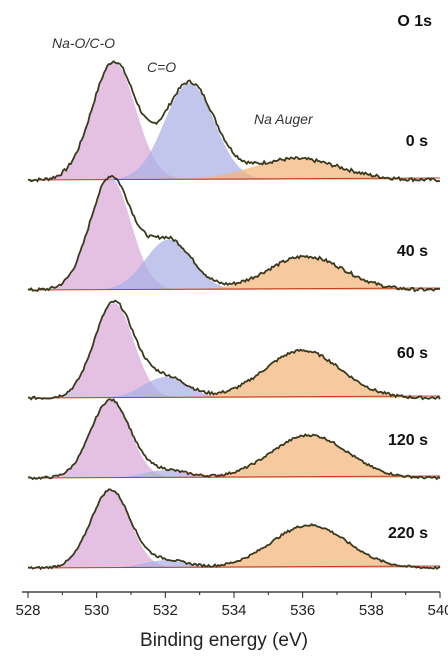  What do you see at coordinates (224, 640) in the screenshot?
I see `x-axis-title: Binding energy (eV)` at bounding box center [224, 640].